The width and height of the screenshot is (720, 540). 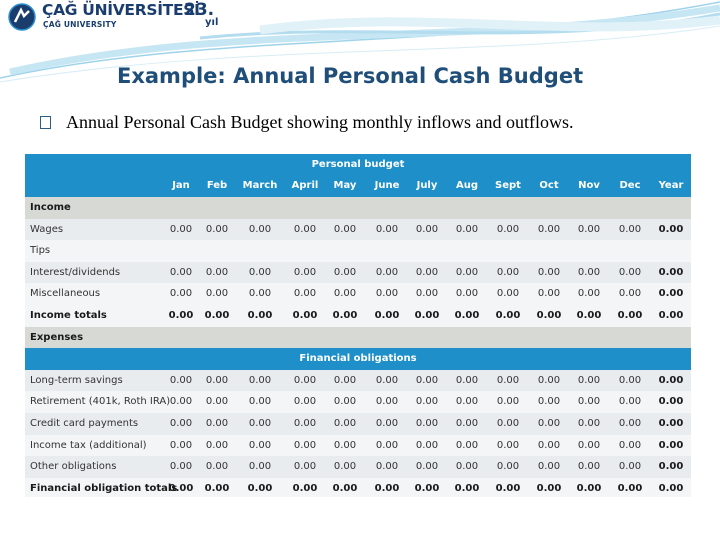 I want to click on income-section-row: Income, so click(x=358, y=208).